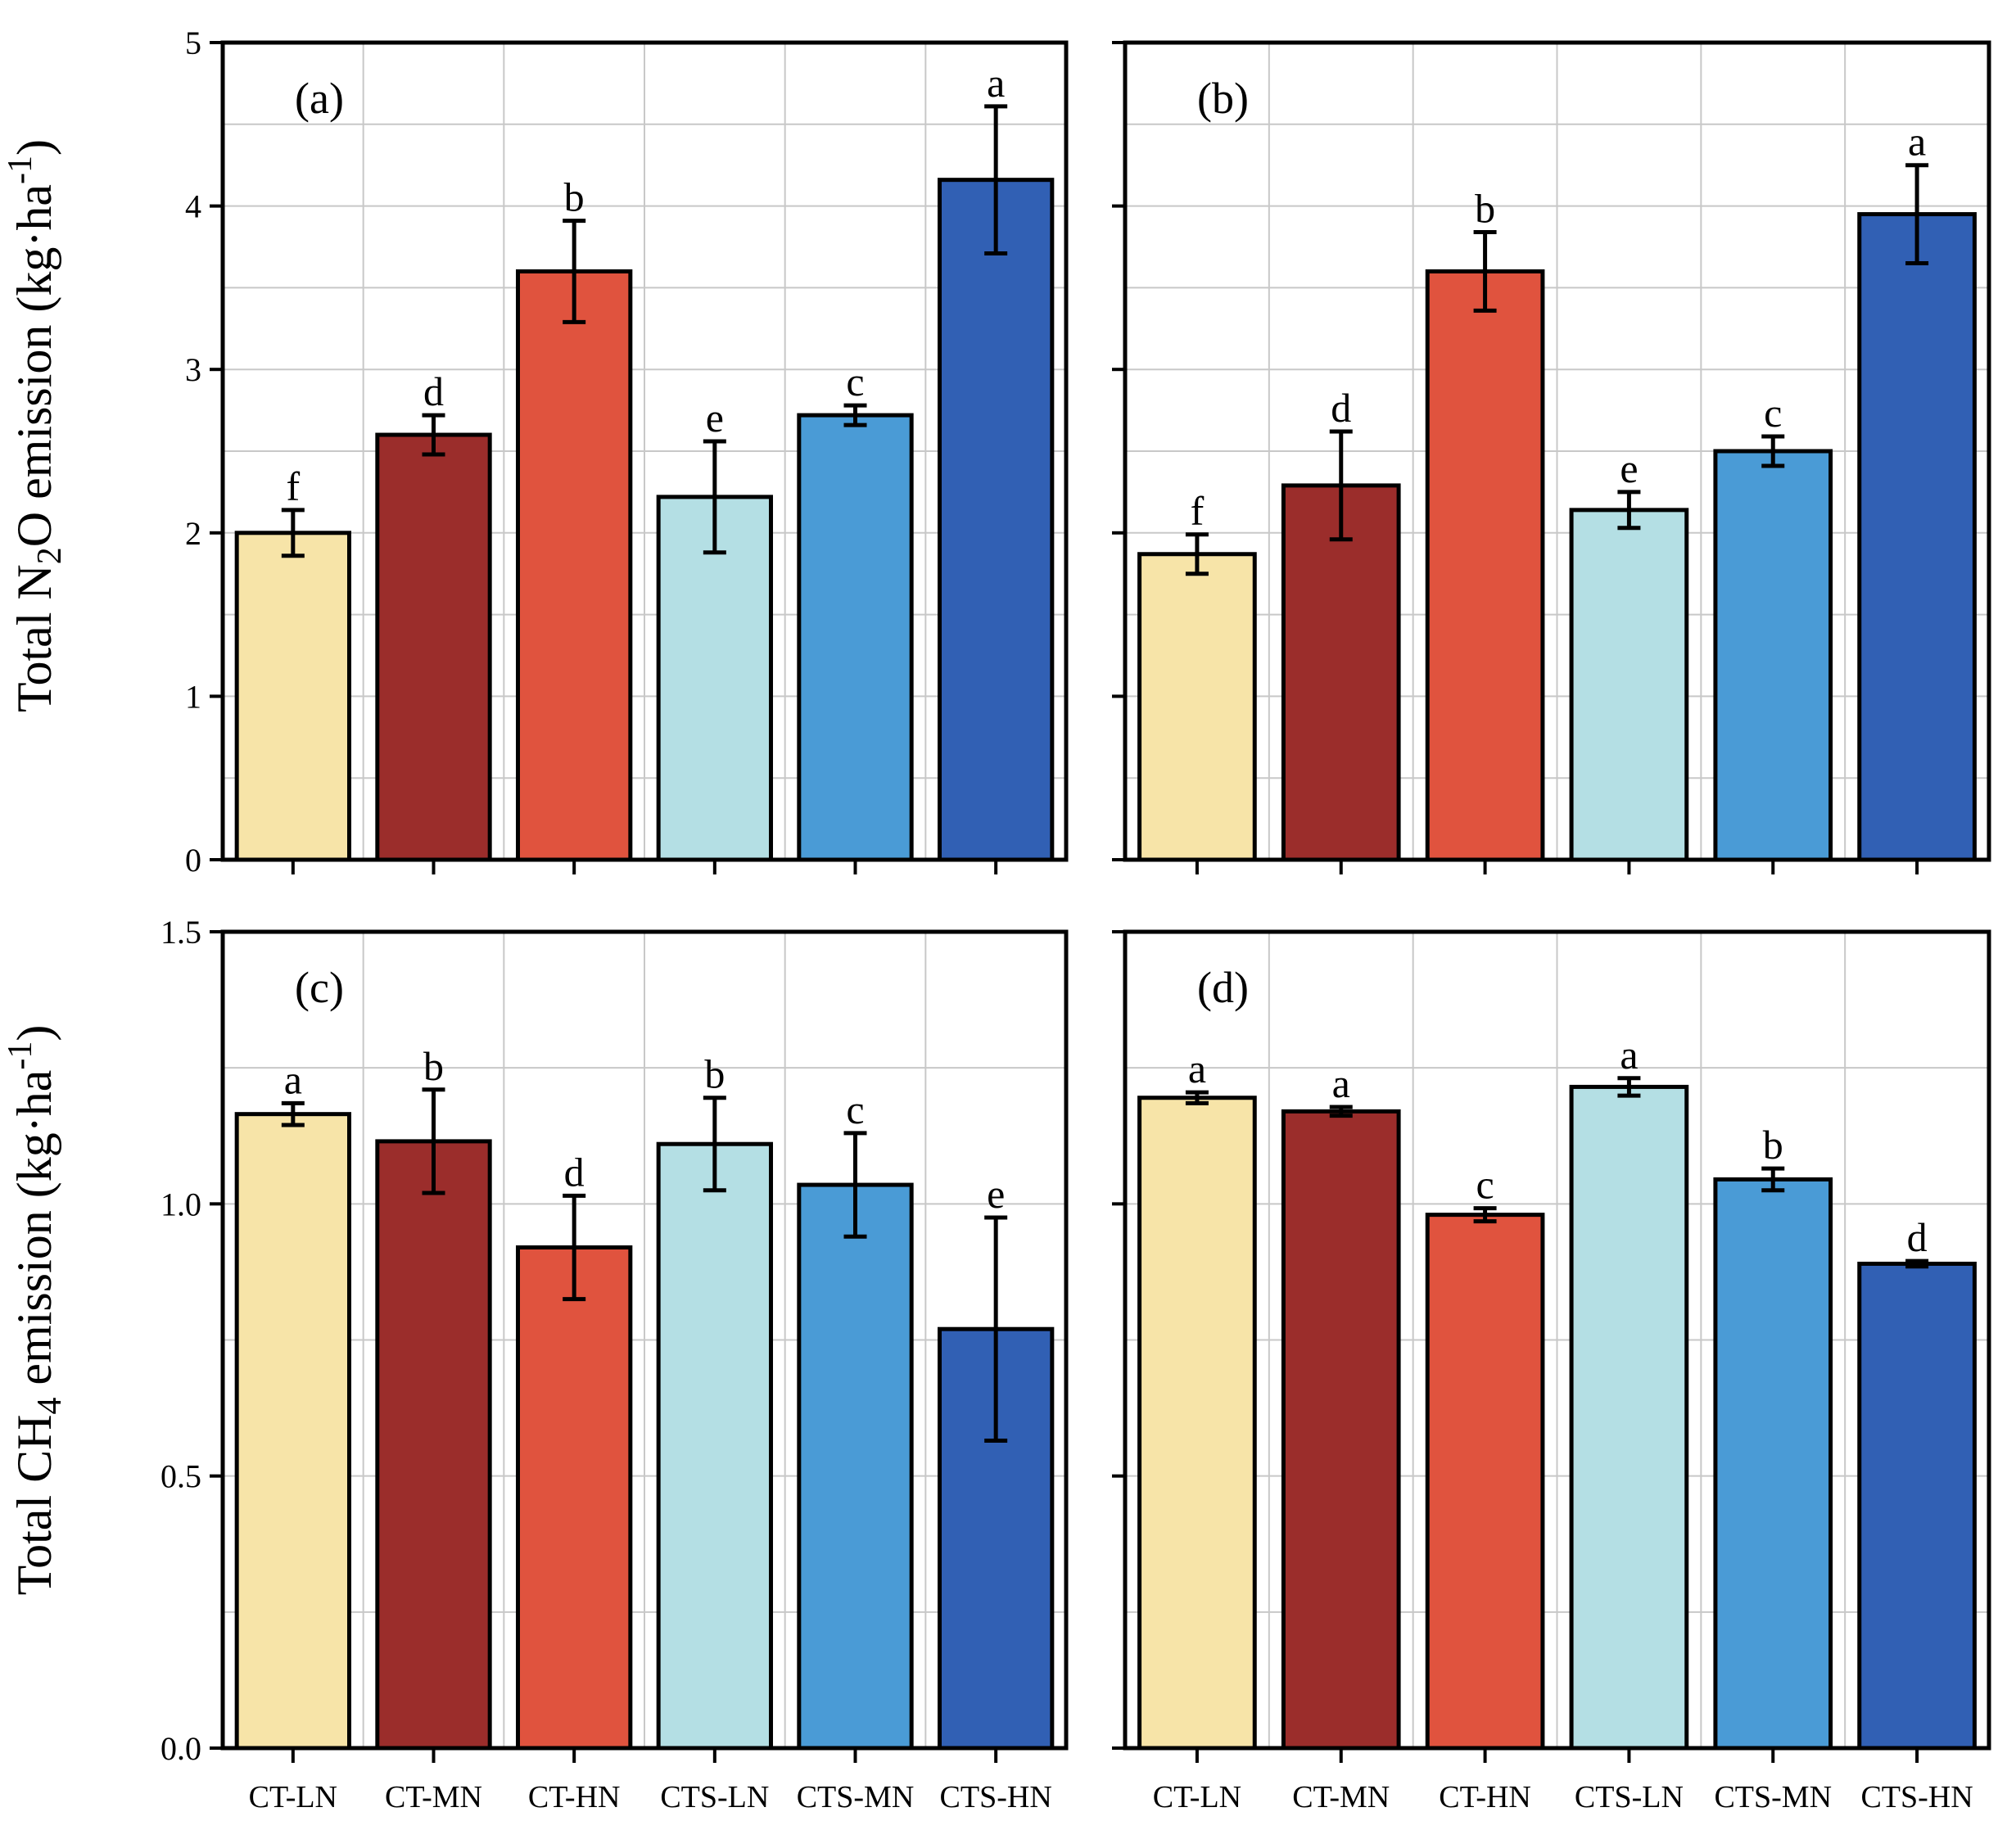 This screenshot has width=2016, height=1848. What do you see at coordinates (193, 43) in the screenshot?
I see `y-tick-label: 5` at bounding box center [193, 43].